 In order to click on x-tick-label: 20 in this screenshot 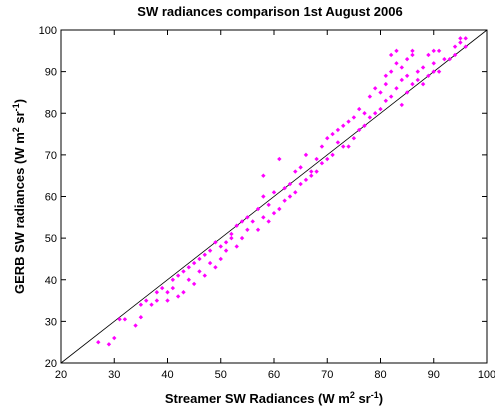, I will do `click(61, 375)`.